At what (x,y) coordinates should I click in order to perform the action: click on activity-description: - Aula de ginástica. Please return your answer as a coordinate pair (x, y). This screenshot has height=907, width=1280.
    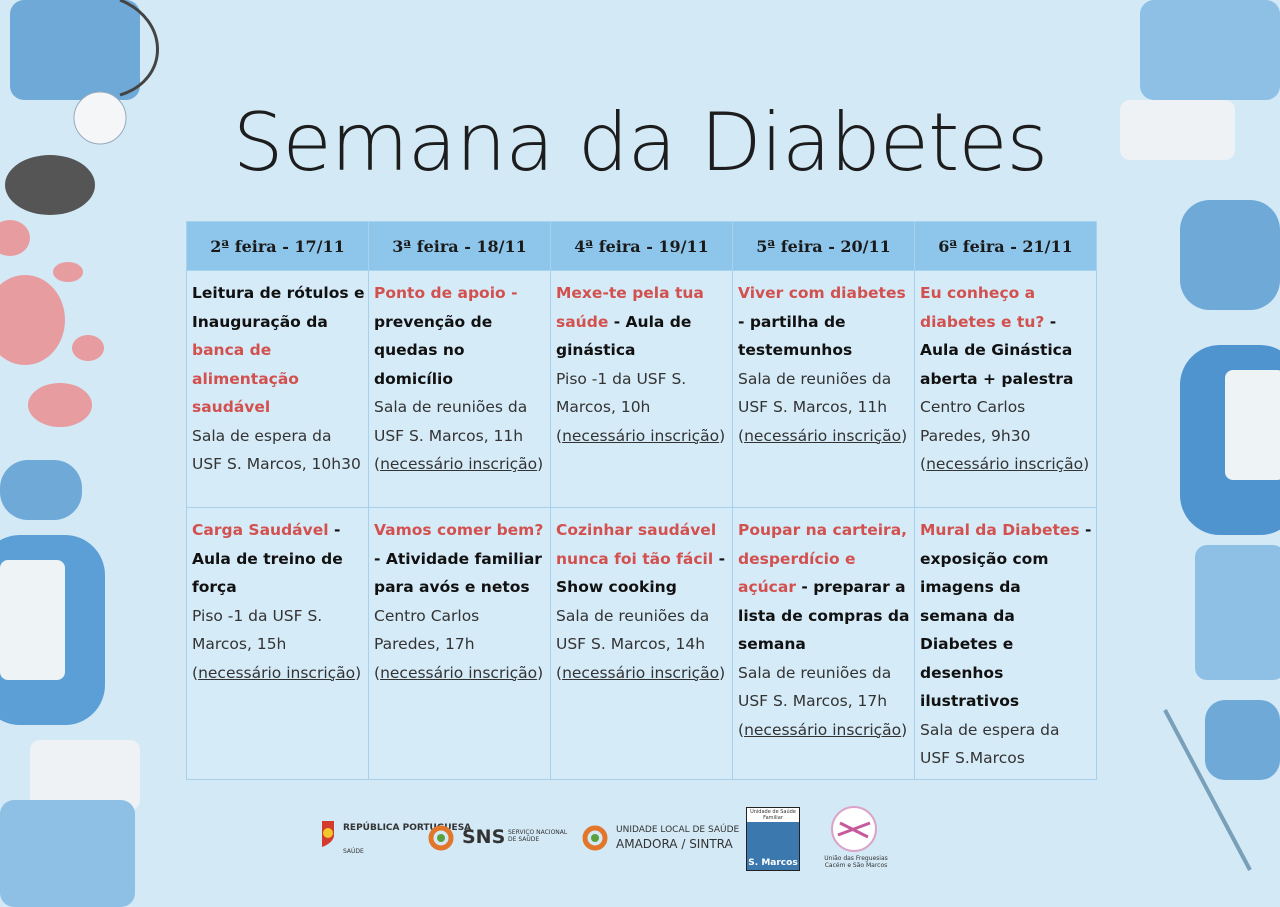
    Looking at the image, I should click on (624, 336).